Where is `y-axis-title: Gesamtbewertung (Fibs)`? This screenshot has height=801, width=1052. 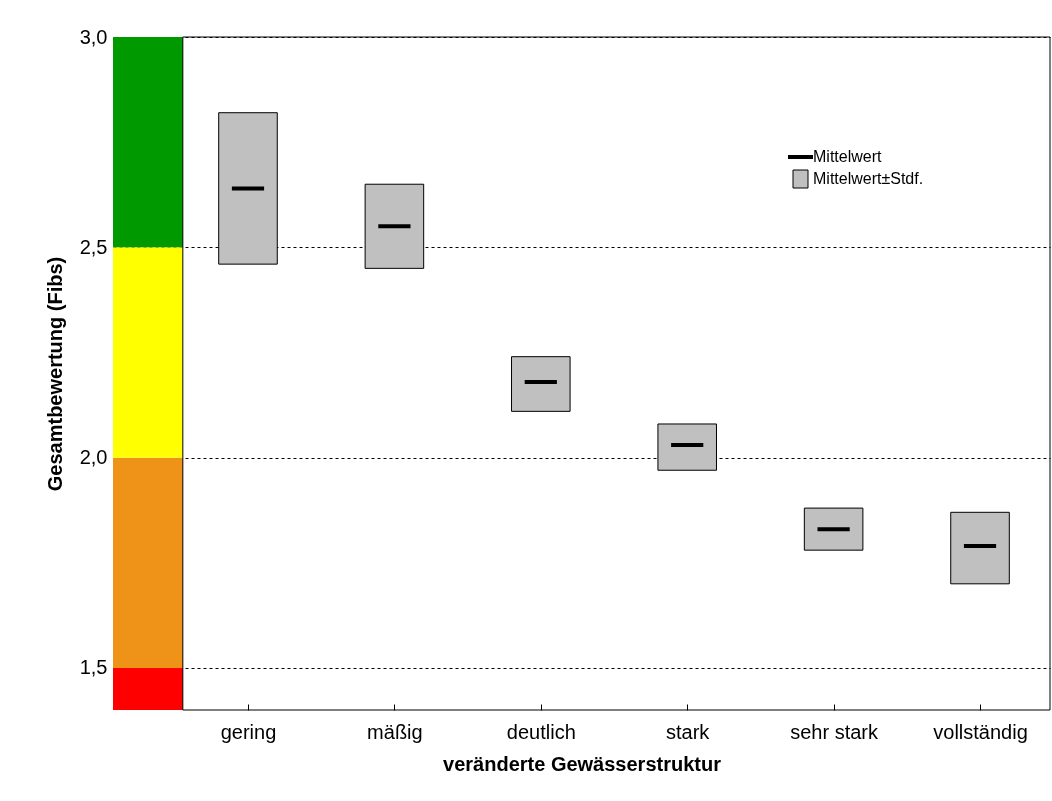
y-axis-title: Gesamtbewertung (Fibs) is located at coordinates (54, 374).